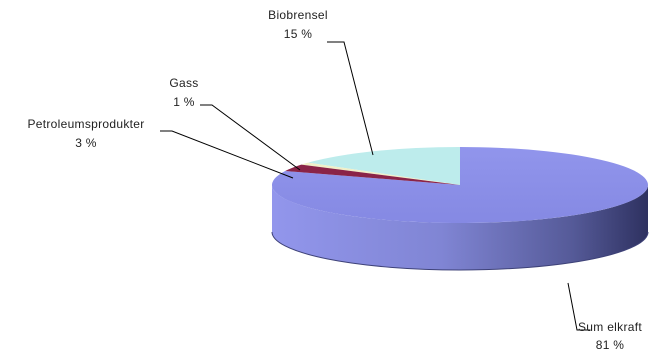 Image resolution: width=672 pixels, height=354 pixels. What do you see at coordinates (350, 98) in the screenshot?
I see `leader-line-biobrensel` at bounding box center [350, 98].